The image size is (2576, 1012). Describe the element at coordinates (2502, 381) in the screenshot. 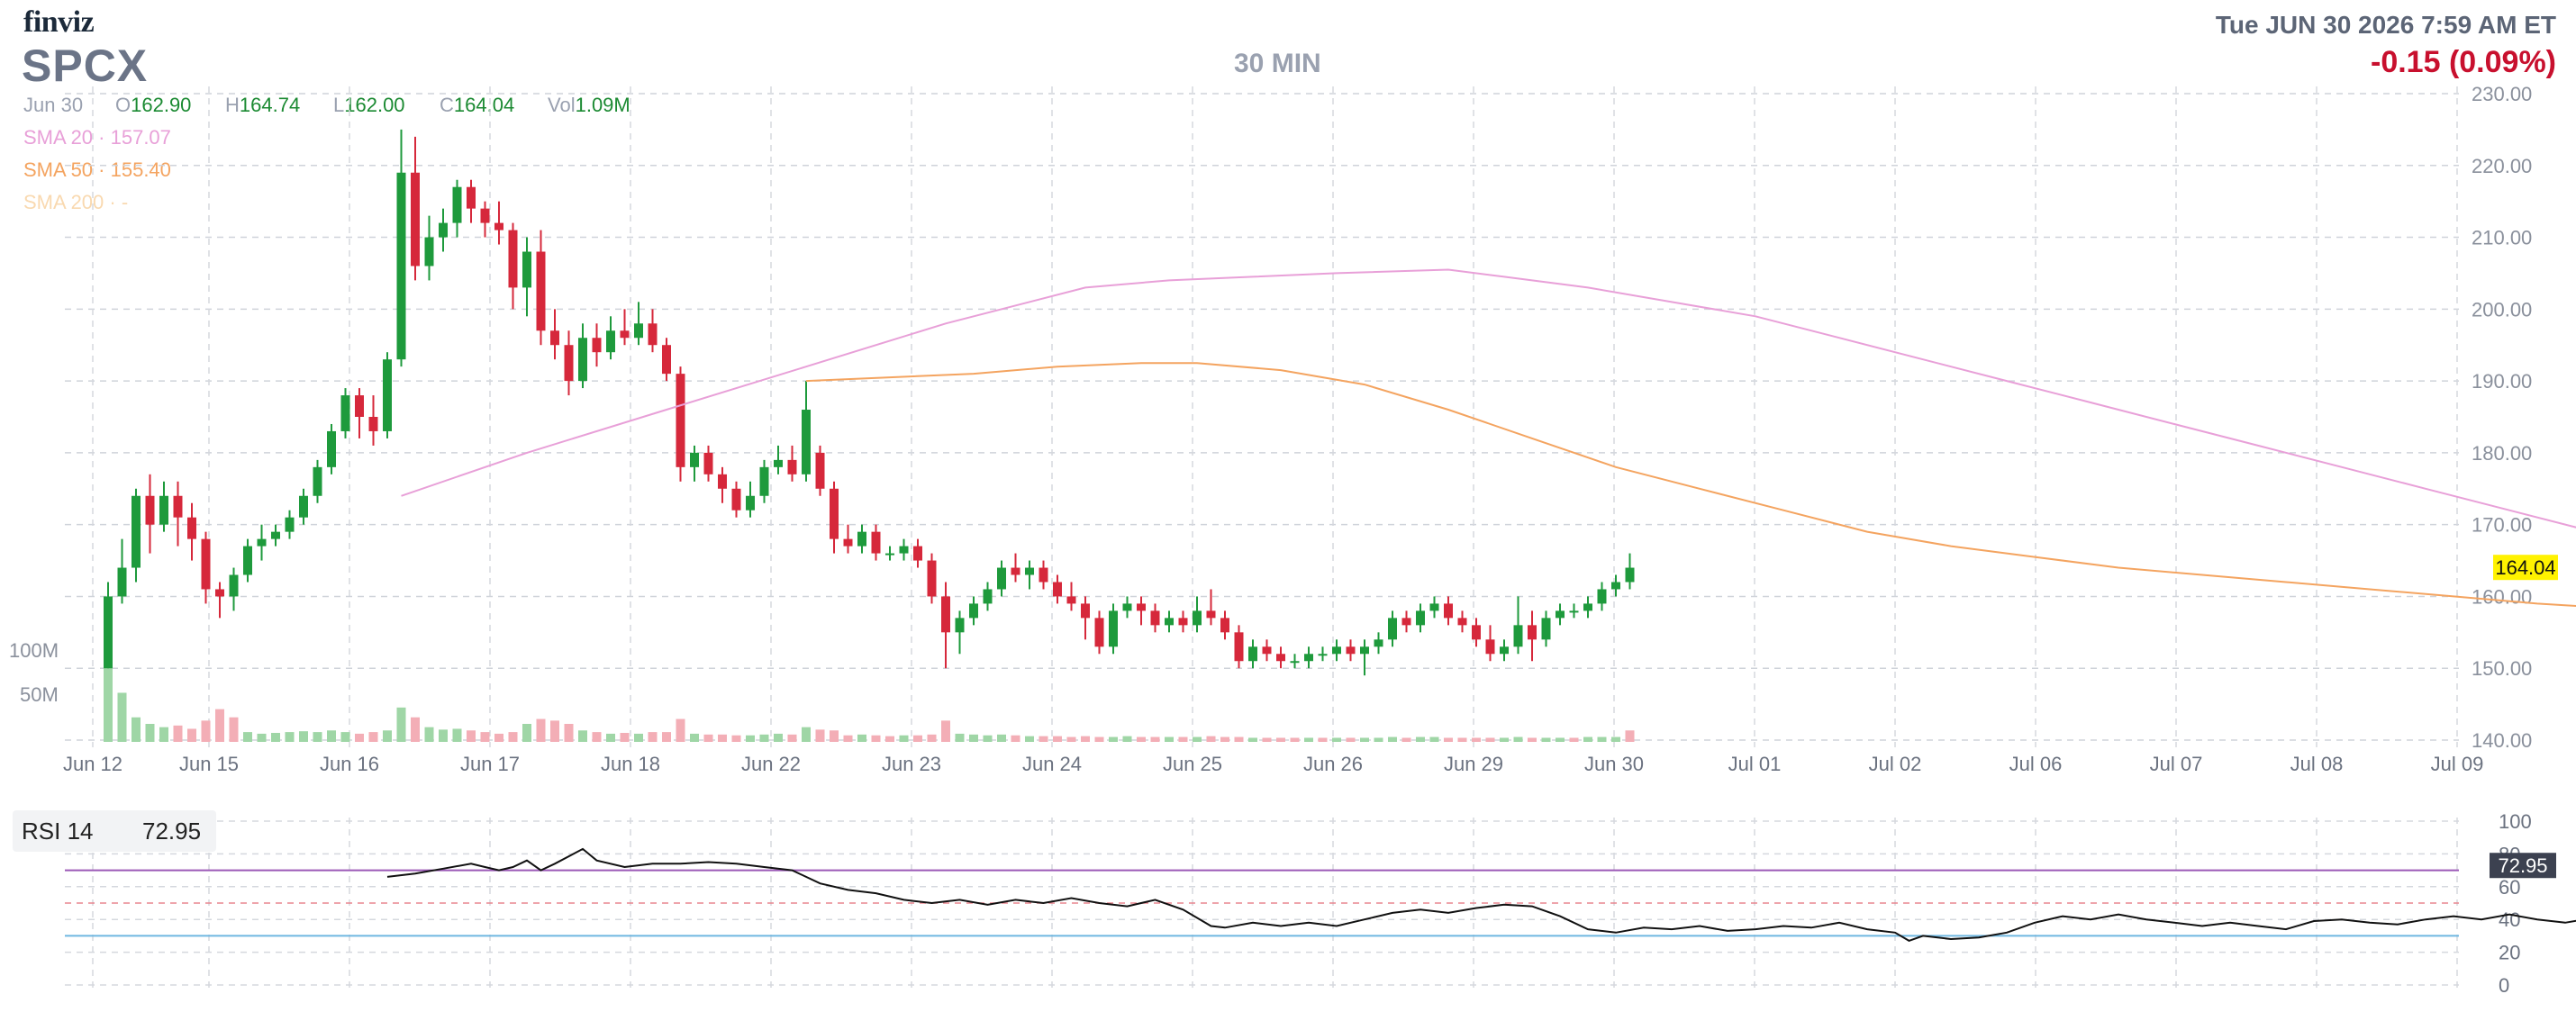

I see `price-axis-label: 190.00` at that location.